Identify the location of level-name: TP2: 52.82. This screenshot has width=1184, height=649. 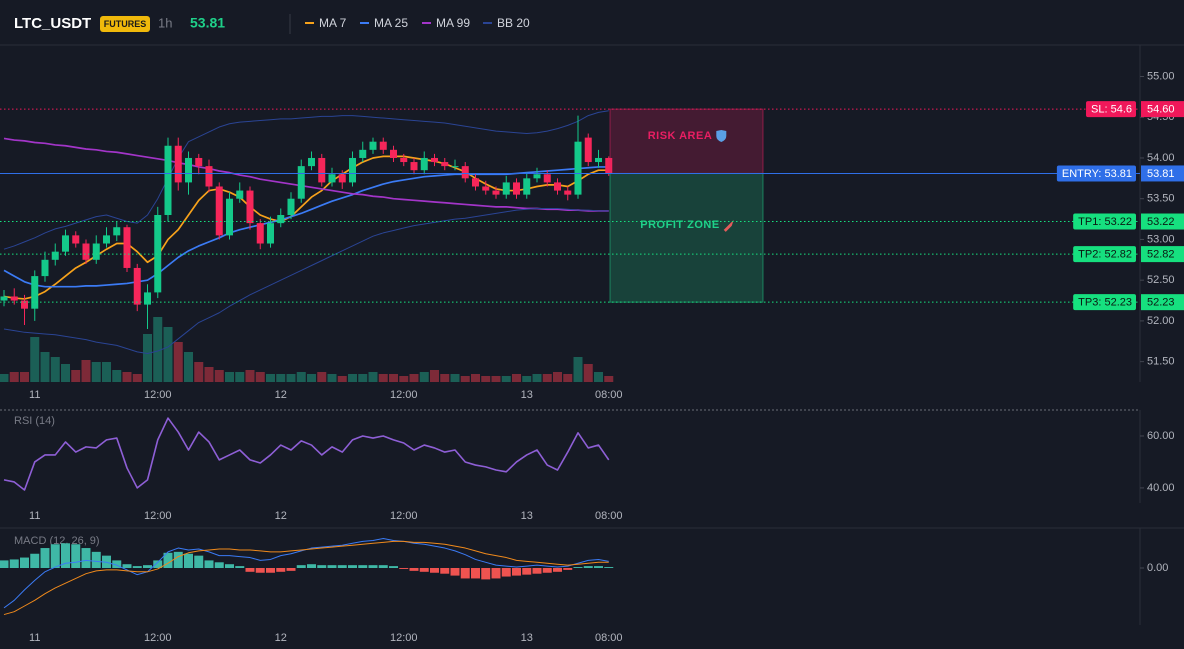
(1105, 255).